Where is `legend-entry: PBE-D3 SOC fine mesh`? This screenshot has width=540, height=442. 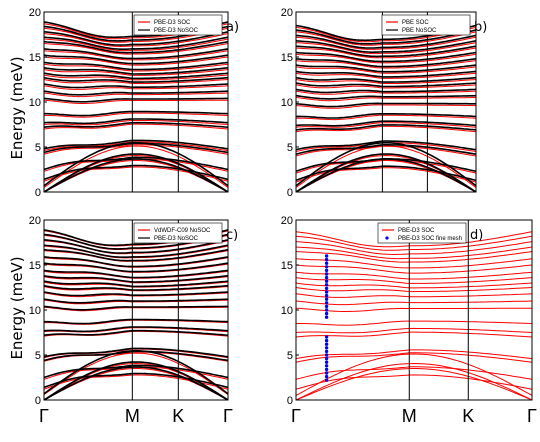
legend-entry: PBE-D3 SOC fine mesh is located at coordinates (430, 239).